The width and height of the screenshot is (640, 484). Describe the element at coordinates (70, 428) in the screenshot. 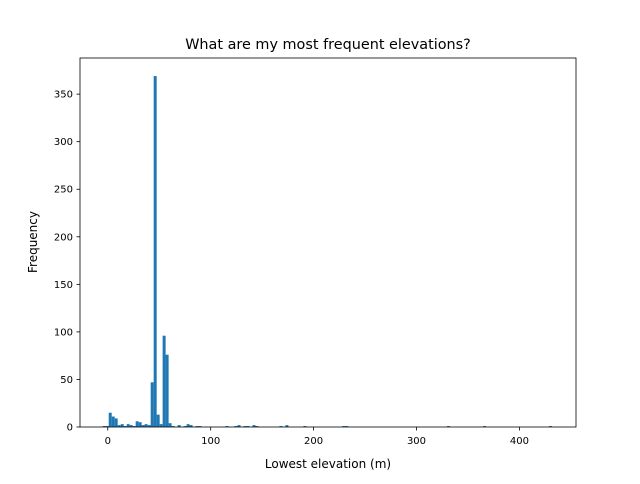

I see `y-tick-label: 0` at that location.